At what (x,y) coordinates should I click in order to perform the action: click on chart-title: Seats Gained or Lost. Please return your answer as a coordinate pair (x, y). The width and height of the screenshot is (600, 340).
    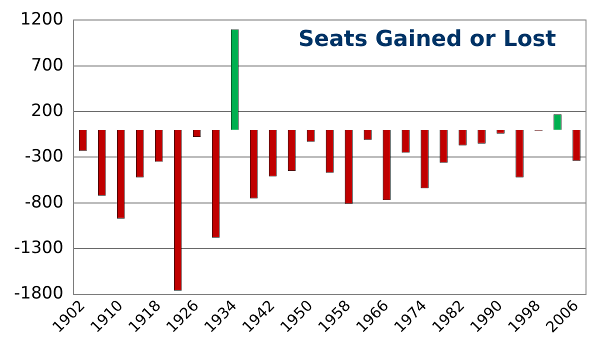
    Looking at the image, I should click on (427, 39).